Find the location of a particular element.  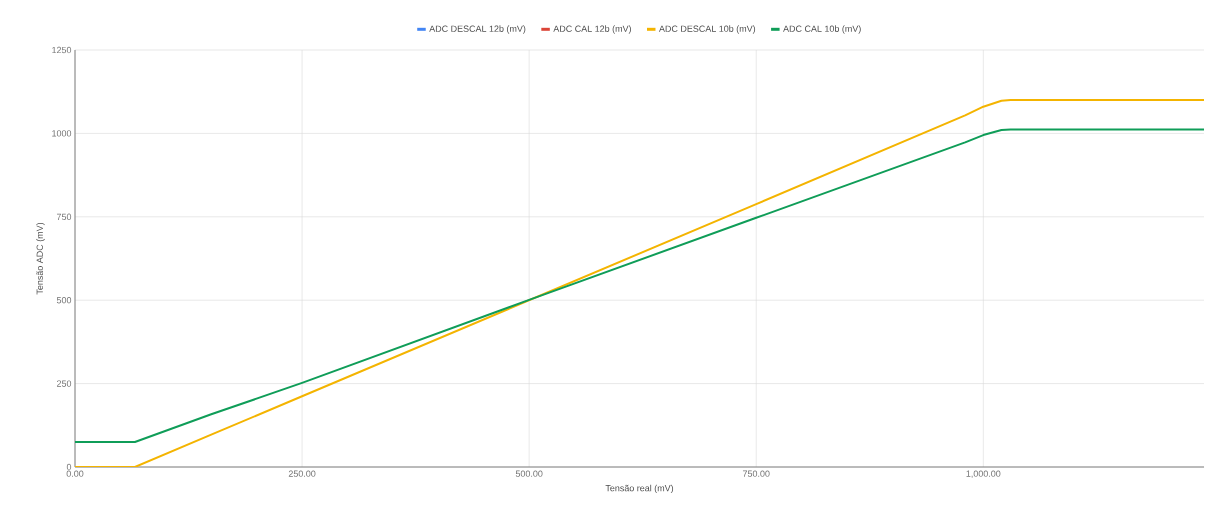

x-tick-label: 250.00 is located at coordinates (302, 473).